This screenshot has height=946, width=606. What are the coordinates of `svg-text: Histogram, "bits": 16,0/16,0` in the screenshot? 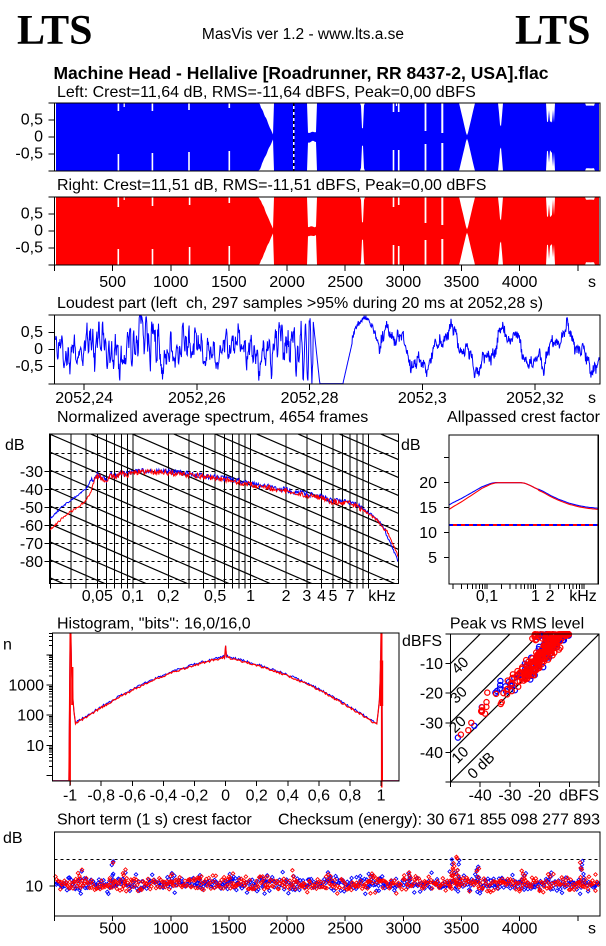 It's located at (154, 624).